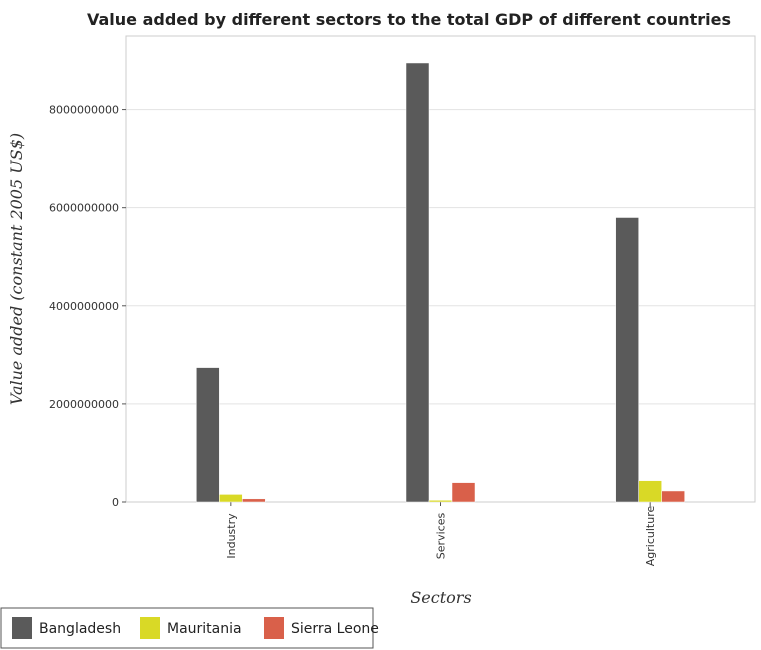  I want to click on legend-box, so click(187, 628).